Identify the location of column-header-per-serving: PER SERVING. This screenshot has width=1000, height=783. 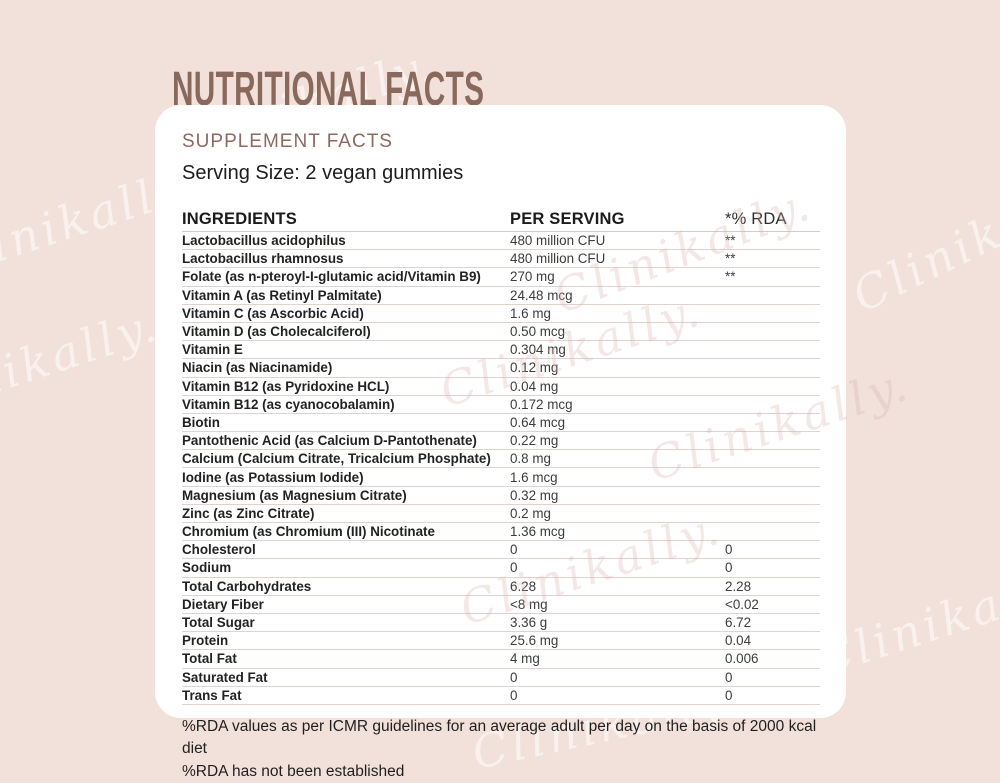
(567, 218).